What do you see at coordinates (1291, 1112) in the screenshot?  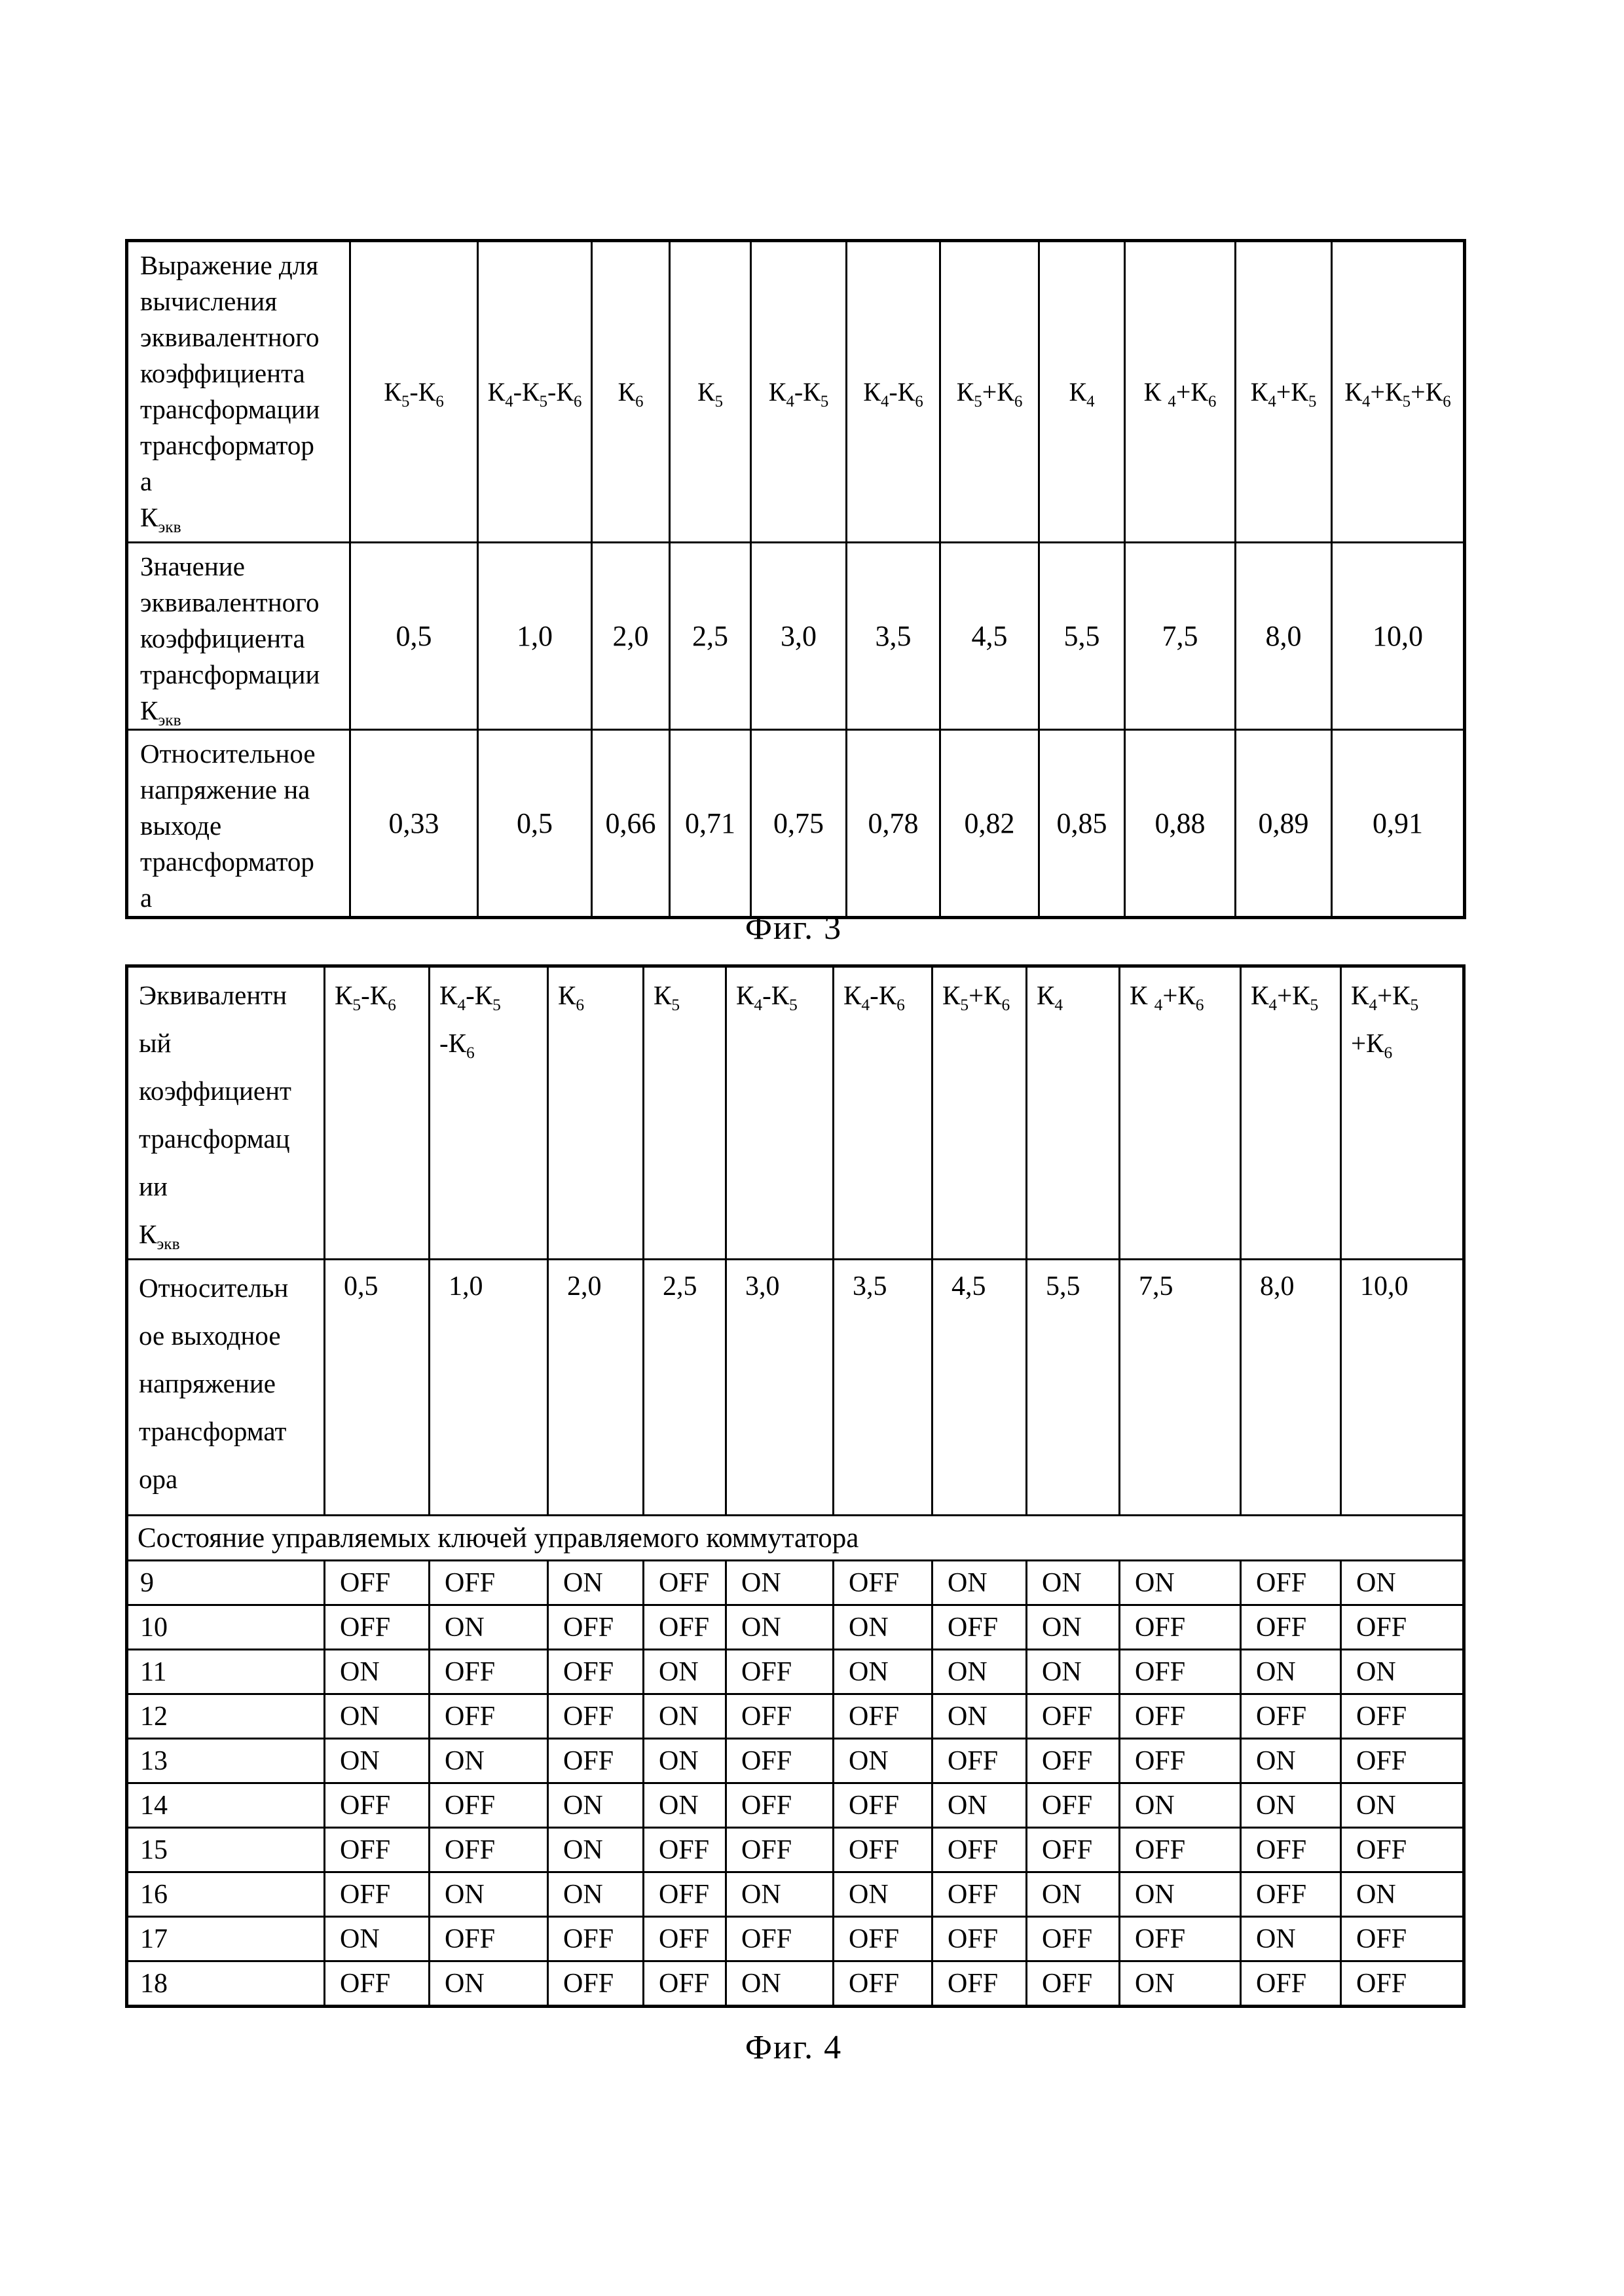 I see `column-header: К4+К5` at bounding box center [1291, 1112].